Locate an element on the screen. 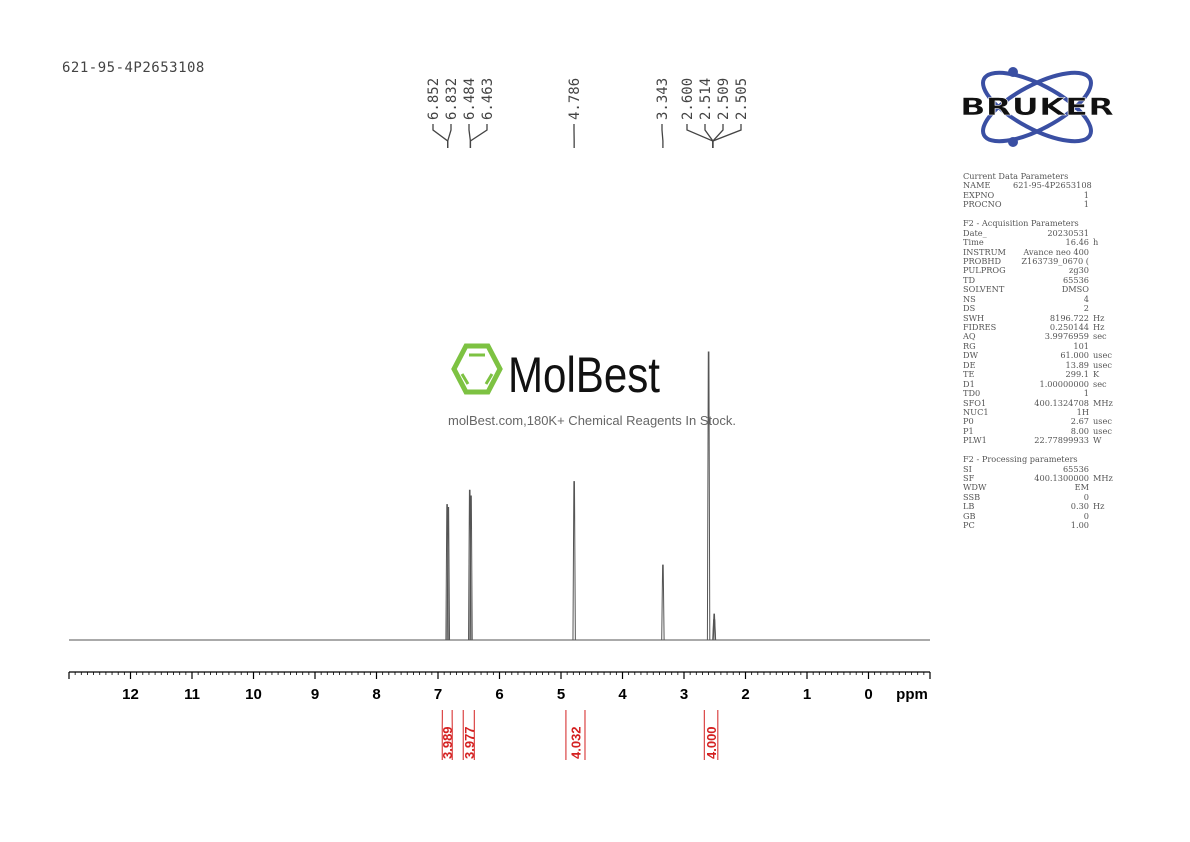  parameter-name: NS is located at coordinates (969, 298).